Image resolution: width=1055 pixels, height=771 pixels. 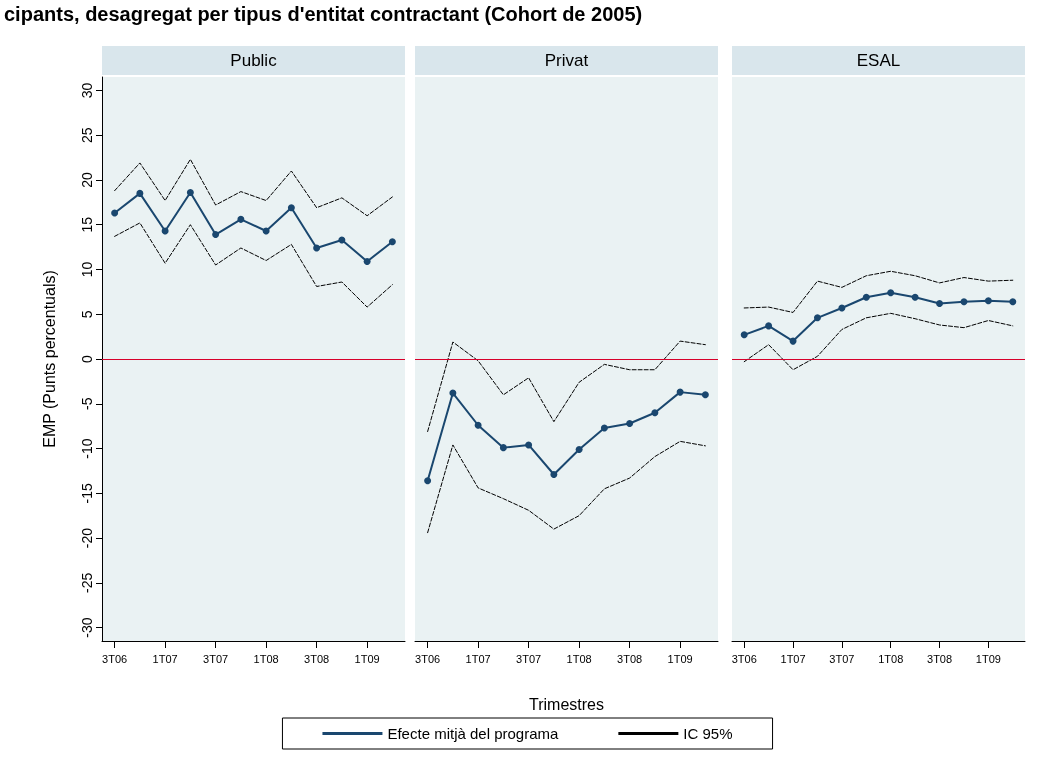 I want to click on chart-title: ESAL, so click(x=878, y=60).